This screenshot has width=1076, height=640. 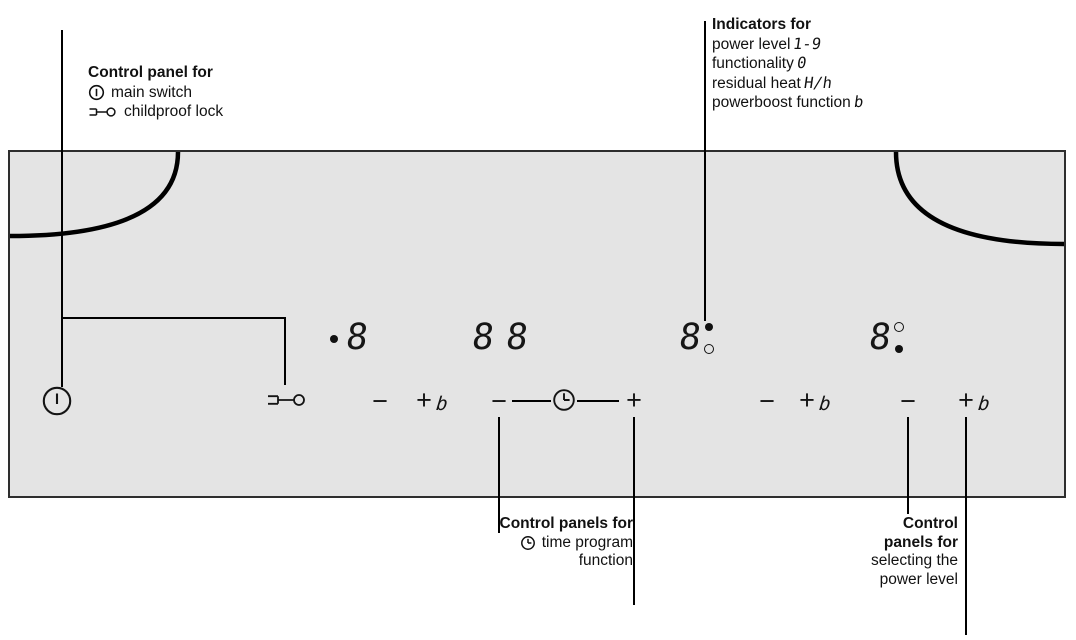 I want to click on main-switch-legend-row: main switch, so click(x=155, y=93).